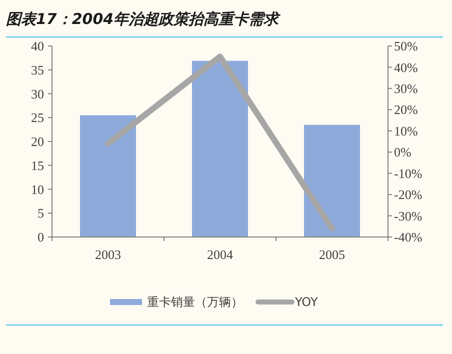 Image resolution: width=452 pixels, height=354 pixels. Describe the element at coordinates (406, 46) in the screenshot. I see `y2-tick-label: 50%` at that location.